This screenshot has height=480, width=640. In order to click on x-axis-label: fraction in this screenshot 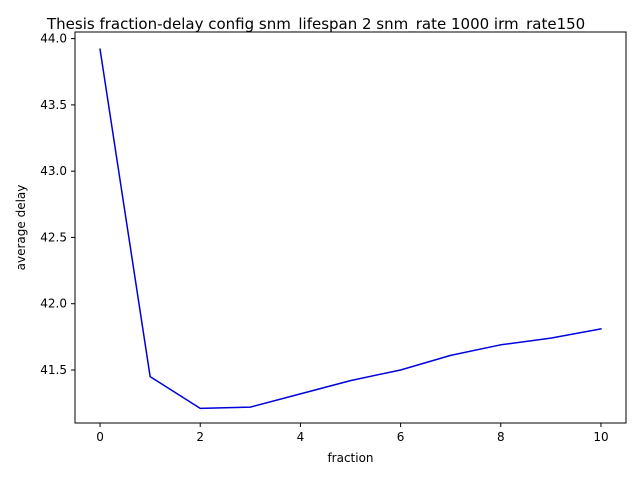, I will do `click(350, 458)`.